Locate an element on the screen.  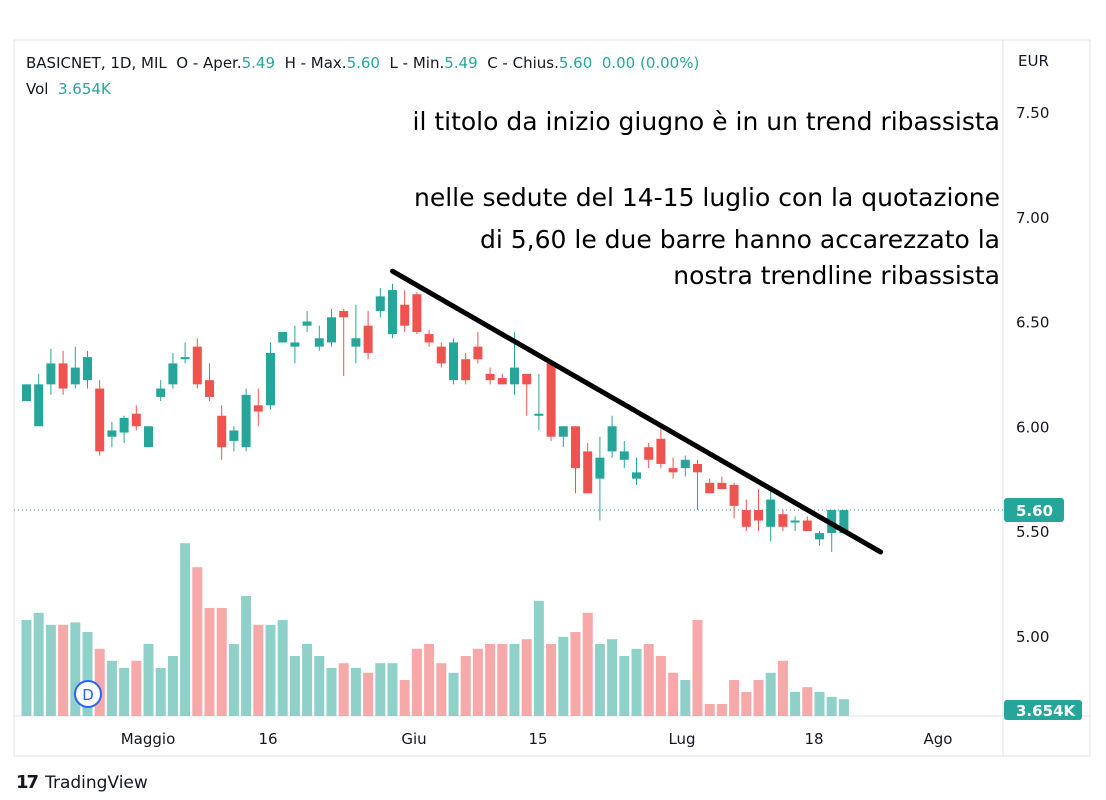
y-tick-label: 5.50 is located at coordinates (1032, 532).